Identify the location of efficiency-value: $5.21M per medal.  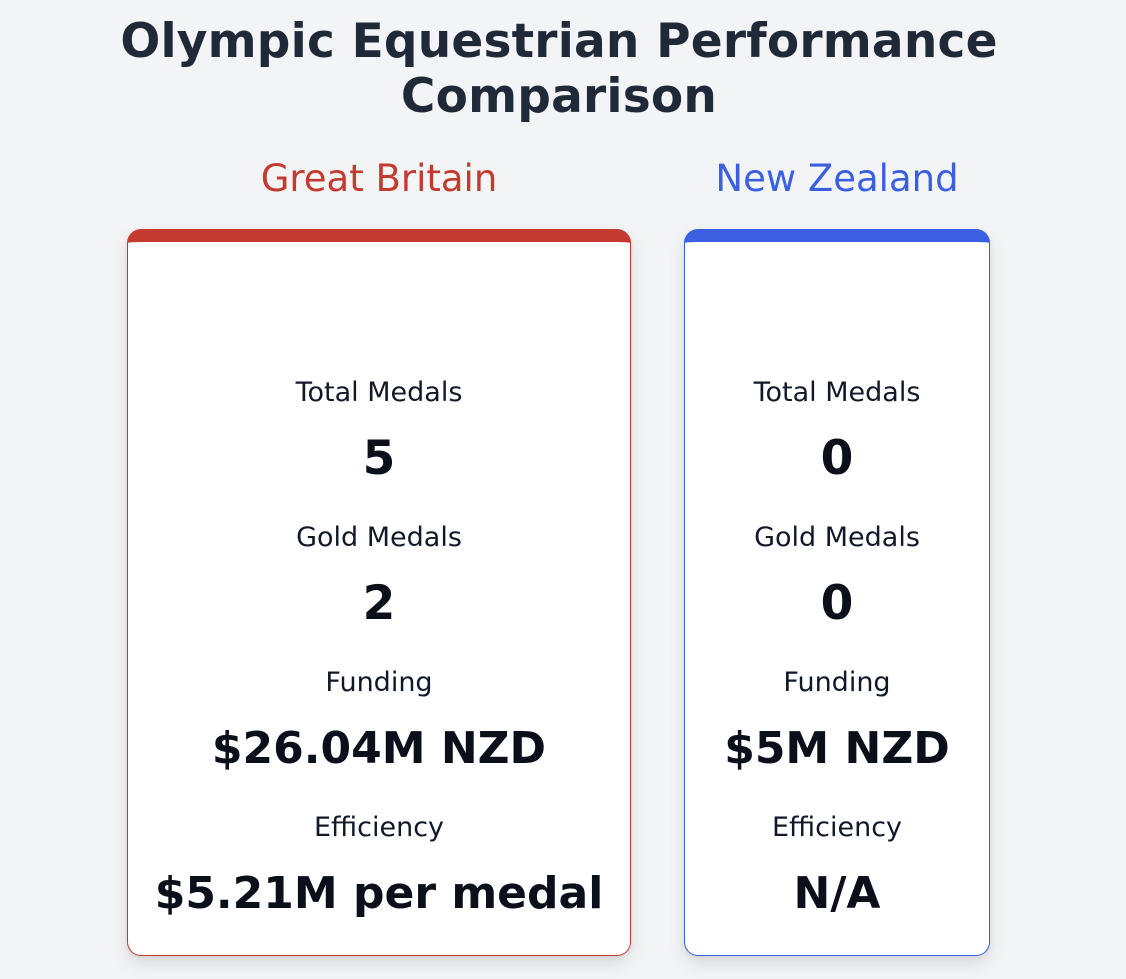
(379, 893).